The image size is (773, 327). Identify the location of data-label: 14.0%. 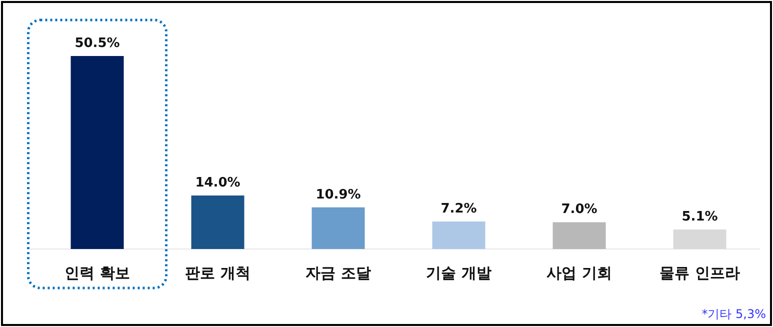
(217, 182).